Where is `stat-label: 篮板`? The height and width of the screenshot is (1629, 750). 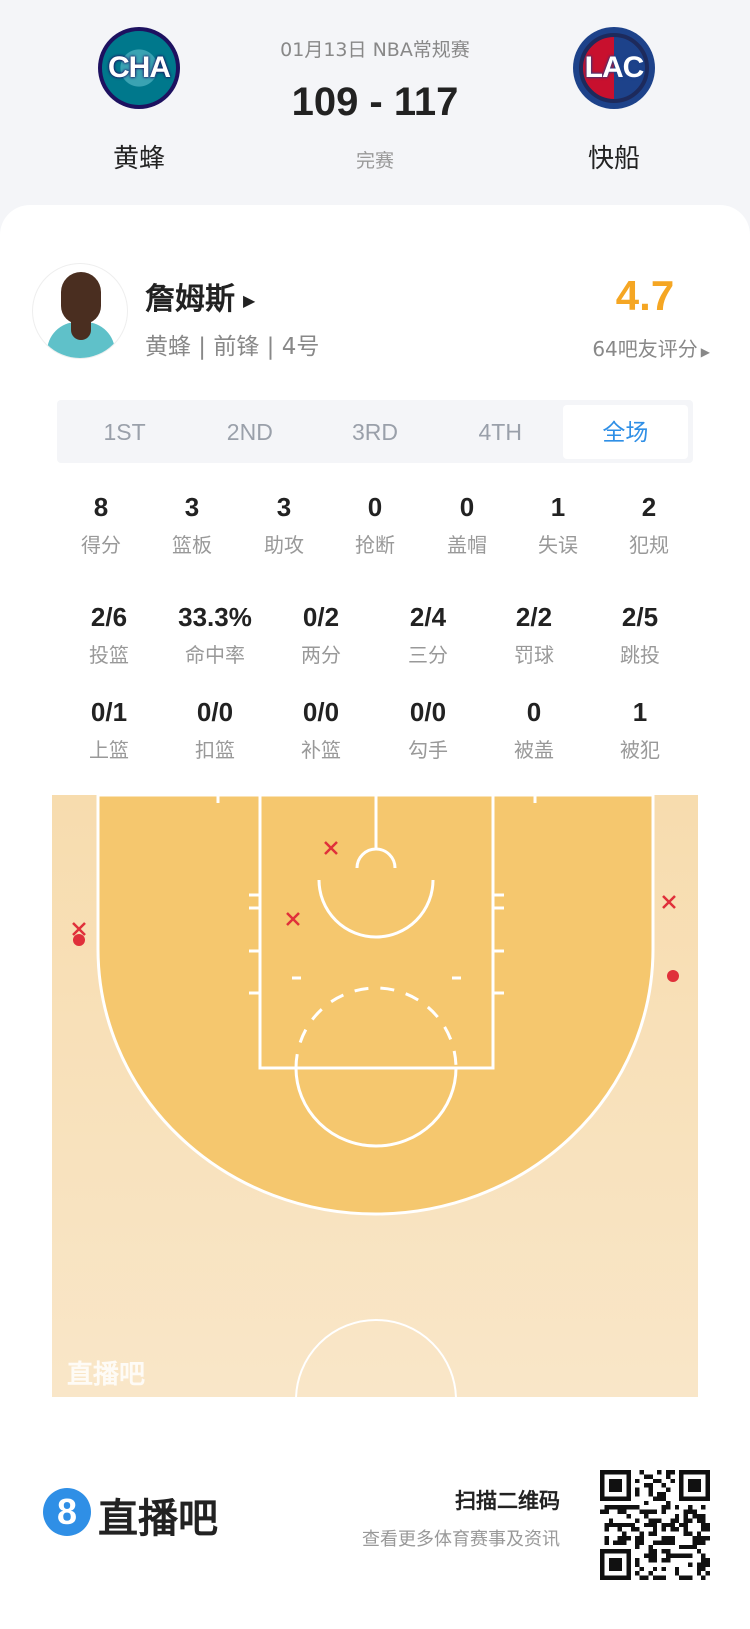 stat-label: 篮板 is located at coordinates (192, 545).